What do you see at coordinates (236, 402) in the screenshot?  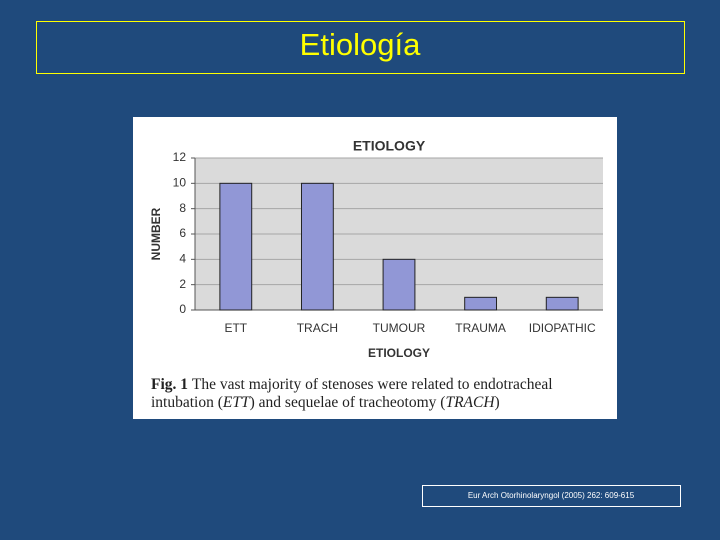 I see `caption-text: ETT` at bounding box center [236, 402].